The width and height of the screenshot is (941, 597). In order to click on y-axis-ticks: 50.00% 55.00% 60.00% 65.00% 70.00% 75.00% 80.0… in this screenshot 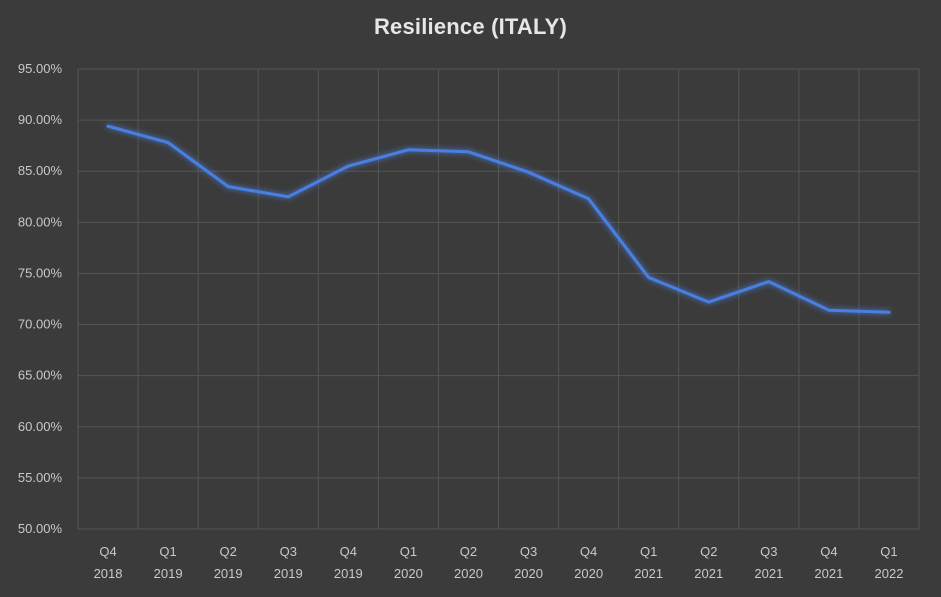, I will do `click(40, 298)`.